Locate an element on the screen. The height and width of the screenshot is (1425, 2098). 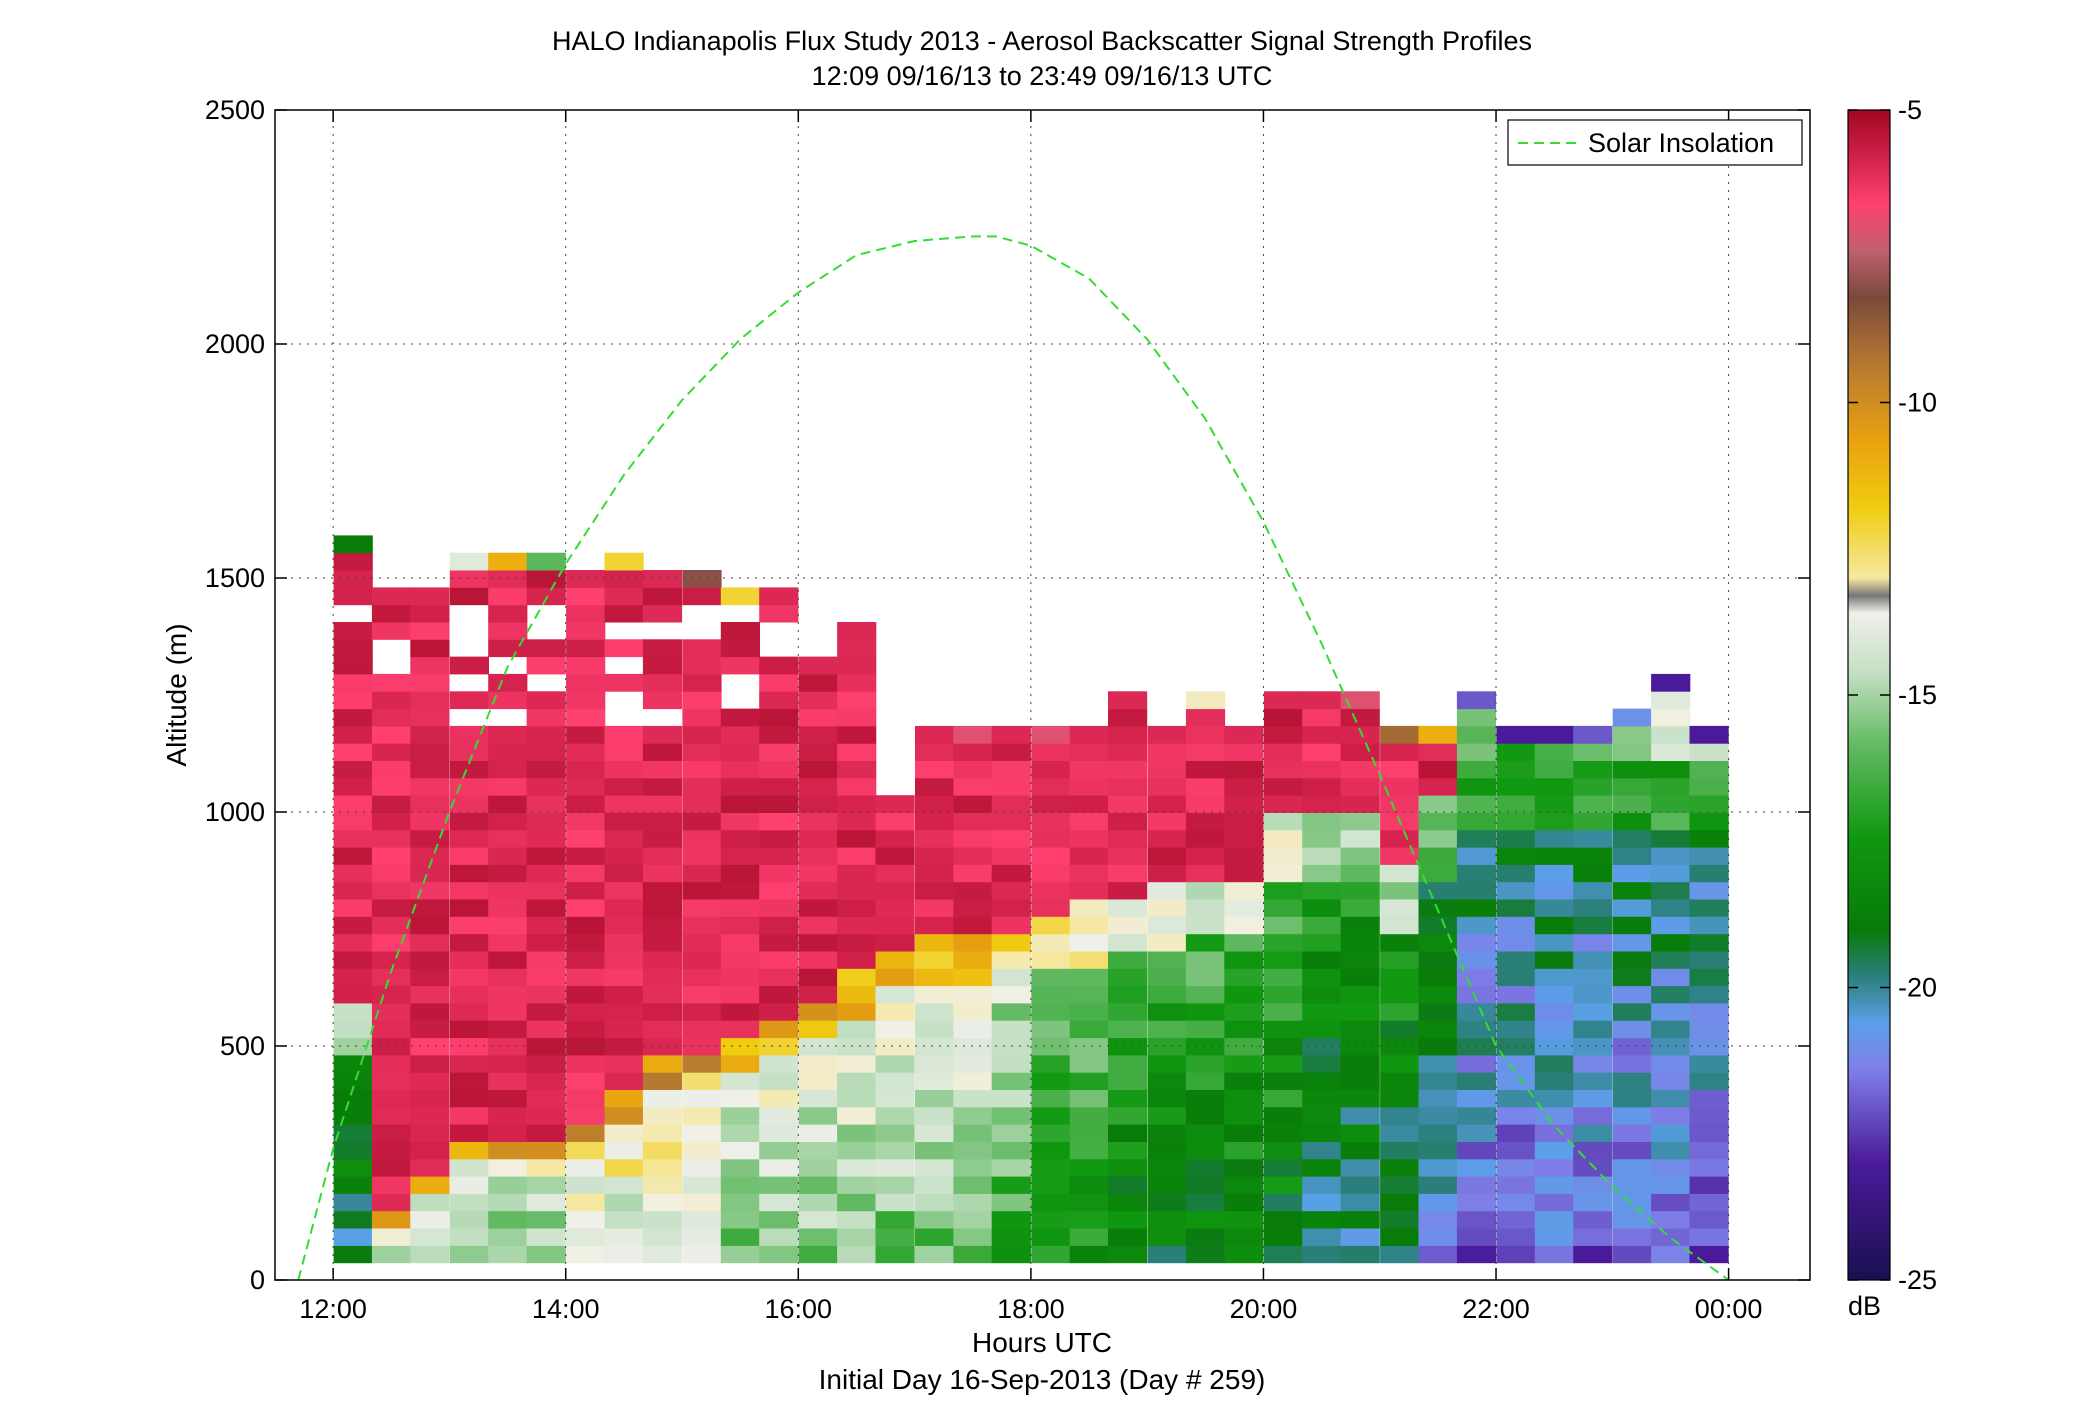
legend-solar-label: Solar Insolation is located at coordinates (1681, 143).